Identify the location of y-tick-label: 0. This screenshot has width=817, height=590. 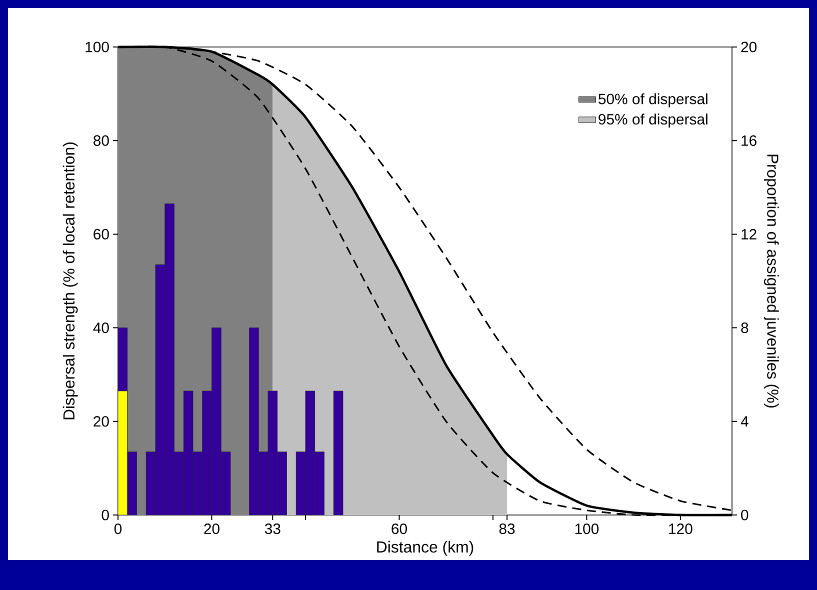
(105, 515).